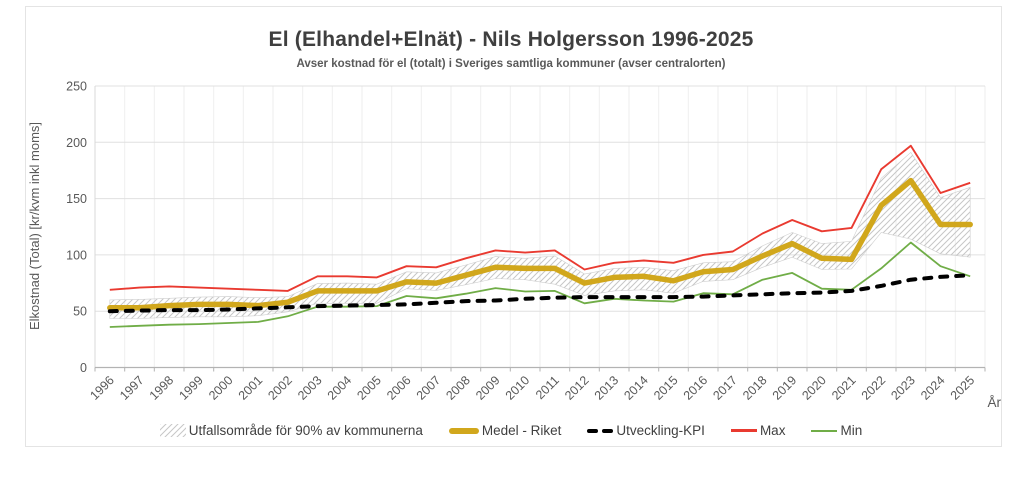 Image resolution: width=1022 pixels, height=480 pixels. What do you see at coordinates (963, 388) in the screenshot?
I see `svg-text: 2025` at bounding box center [963, 388].